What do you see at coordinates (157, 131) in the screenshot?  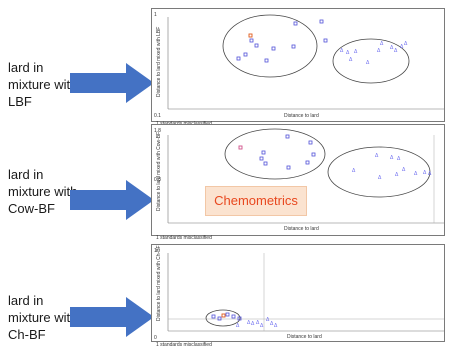 I see `y-axis-top: 1.8` at bounding box center [157, 131].